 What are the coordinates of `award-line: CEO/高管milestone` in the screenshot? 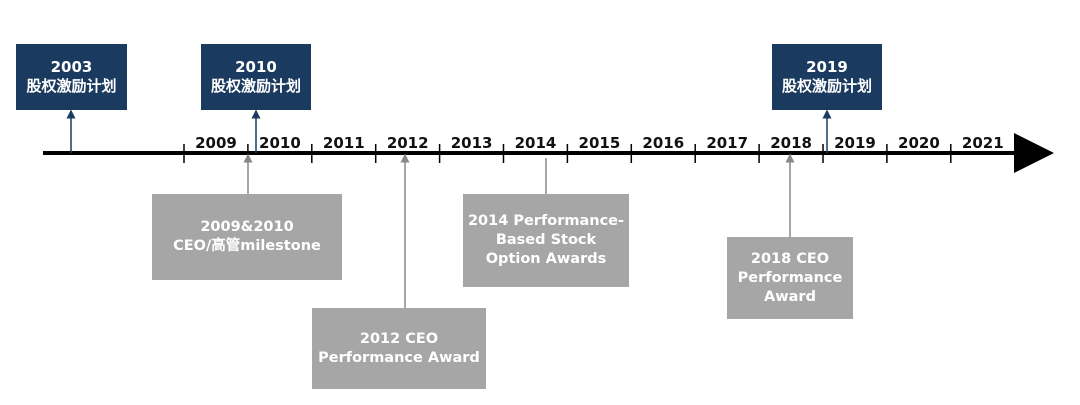 It's located at (247, 246).